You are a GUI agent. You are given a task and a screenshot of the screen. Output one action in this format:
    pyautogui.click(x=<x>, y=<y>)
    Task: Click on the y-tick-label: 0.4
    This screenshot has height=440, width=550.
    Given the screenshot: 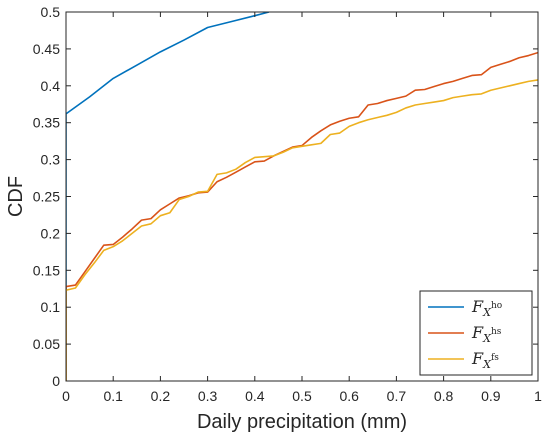 What is the action you would take?
    pyautogui.click(x=51, y=86)
    